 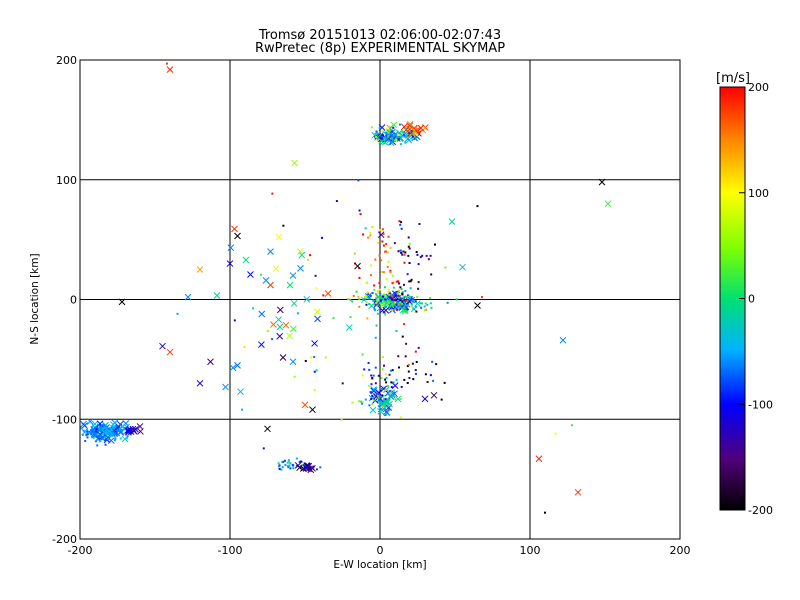 I want to click on colorbar-tick-label: 200, so click(x=758, y=87).